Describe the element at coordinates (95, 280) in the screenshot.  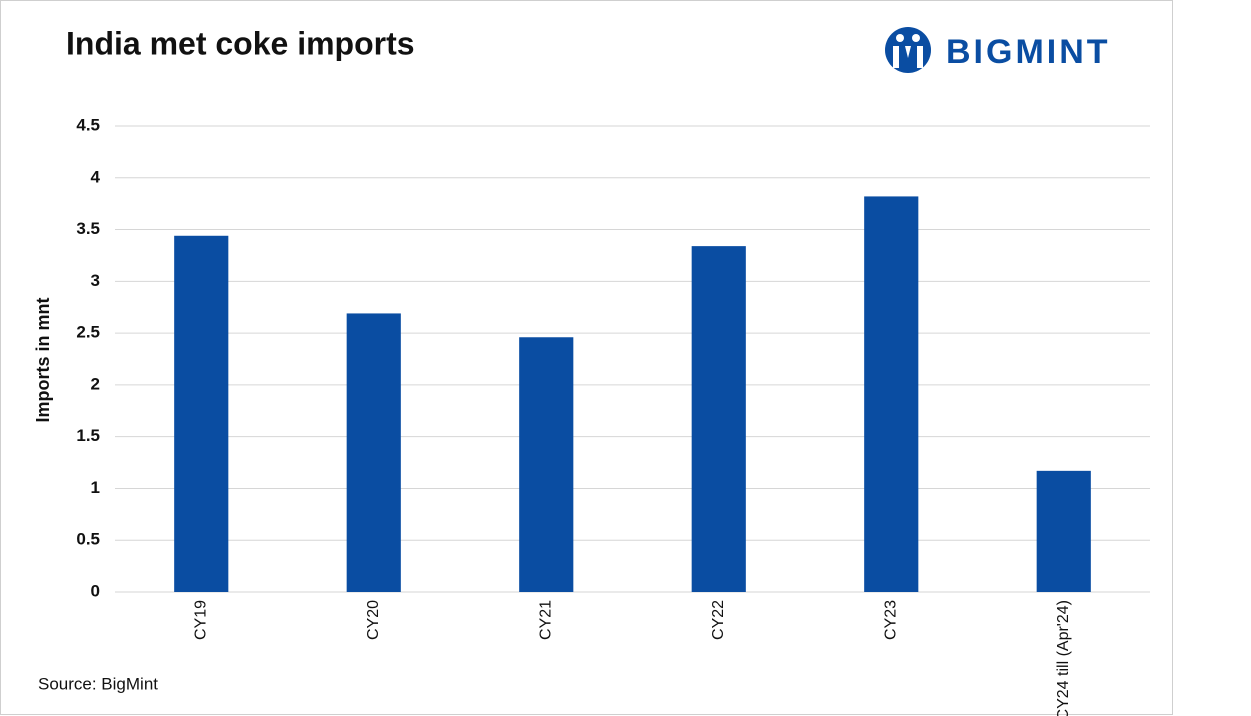
I see `y-tick-label: 3` at that location.